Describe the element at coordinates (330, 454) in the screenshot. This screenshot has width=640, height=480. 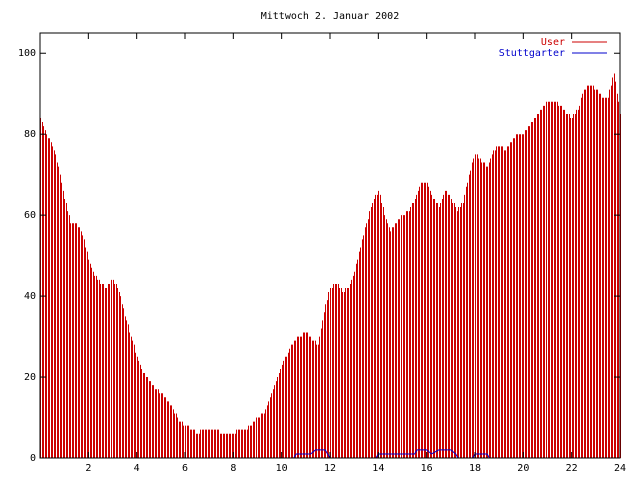
I see `stuttgarter-line` at that location.